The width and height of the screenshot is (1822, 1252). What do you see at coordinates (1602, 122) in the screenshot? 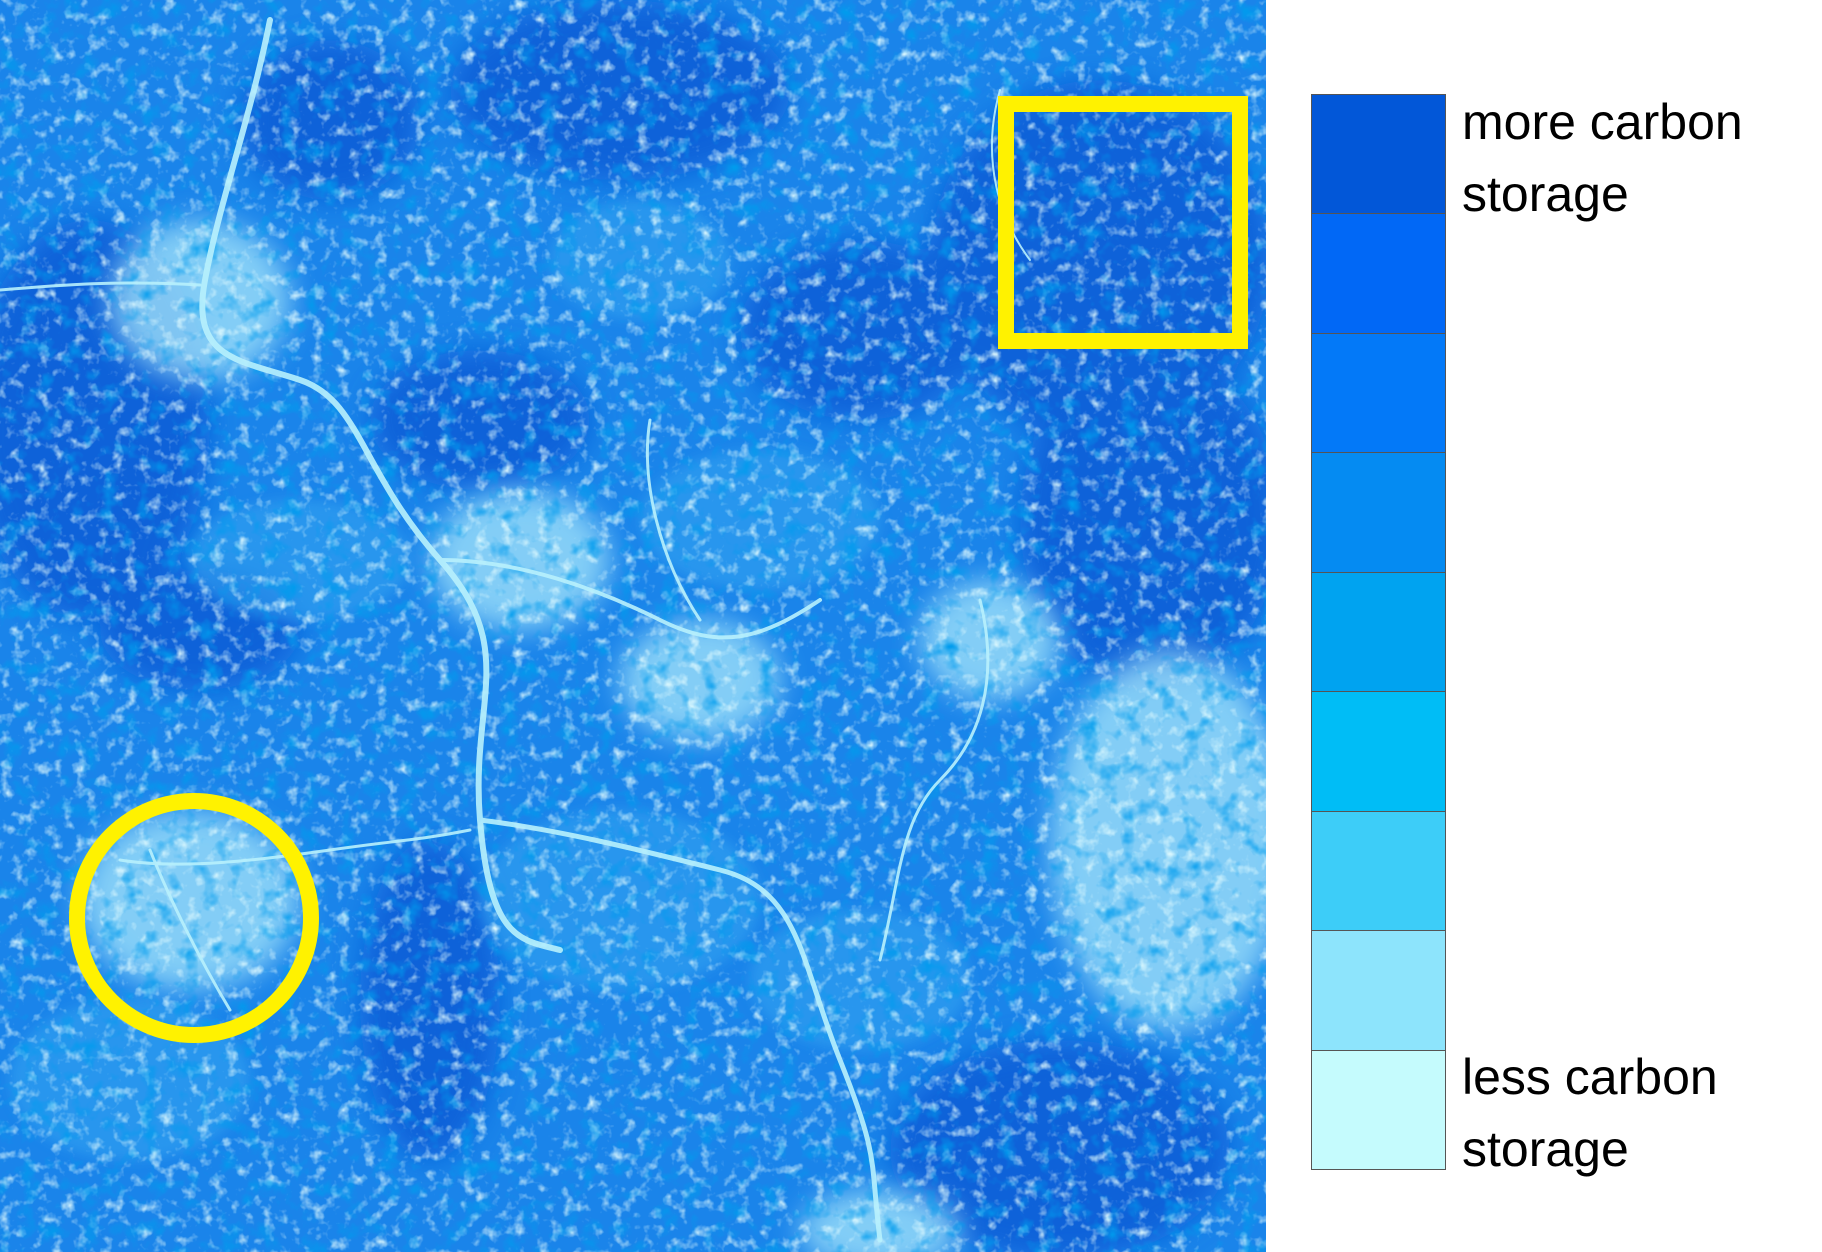
I see `legend-top-line1: more carbon` at bounding box center [1602, 122].